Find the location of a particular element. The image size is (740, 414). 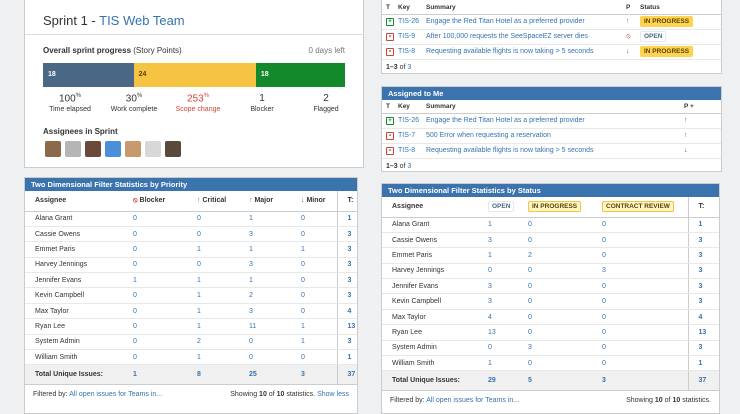

days-left: 0 days left is located at coordinates (326, 50).